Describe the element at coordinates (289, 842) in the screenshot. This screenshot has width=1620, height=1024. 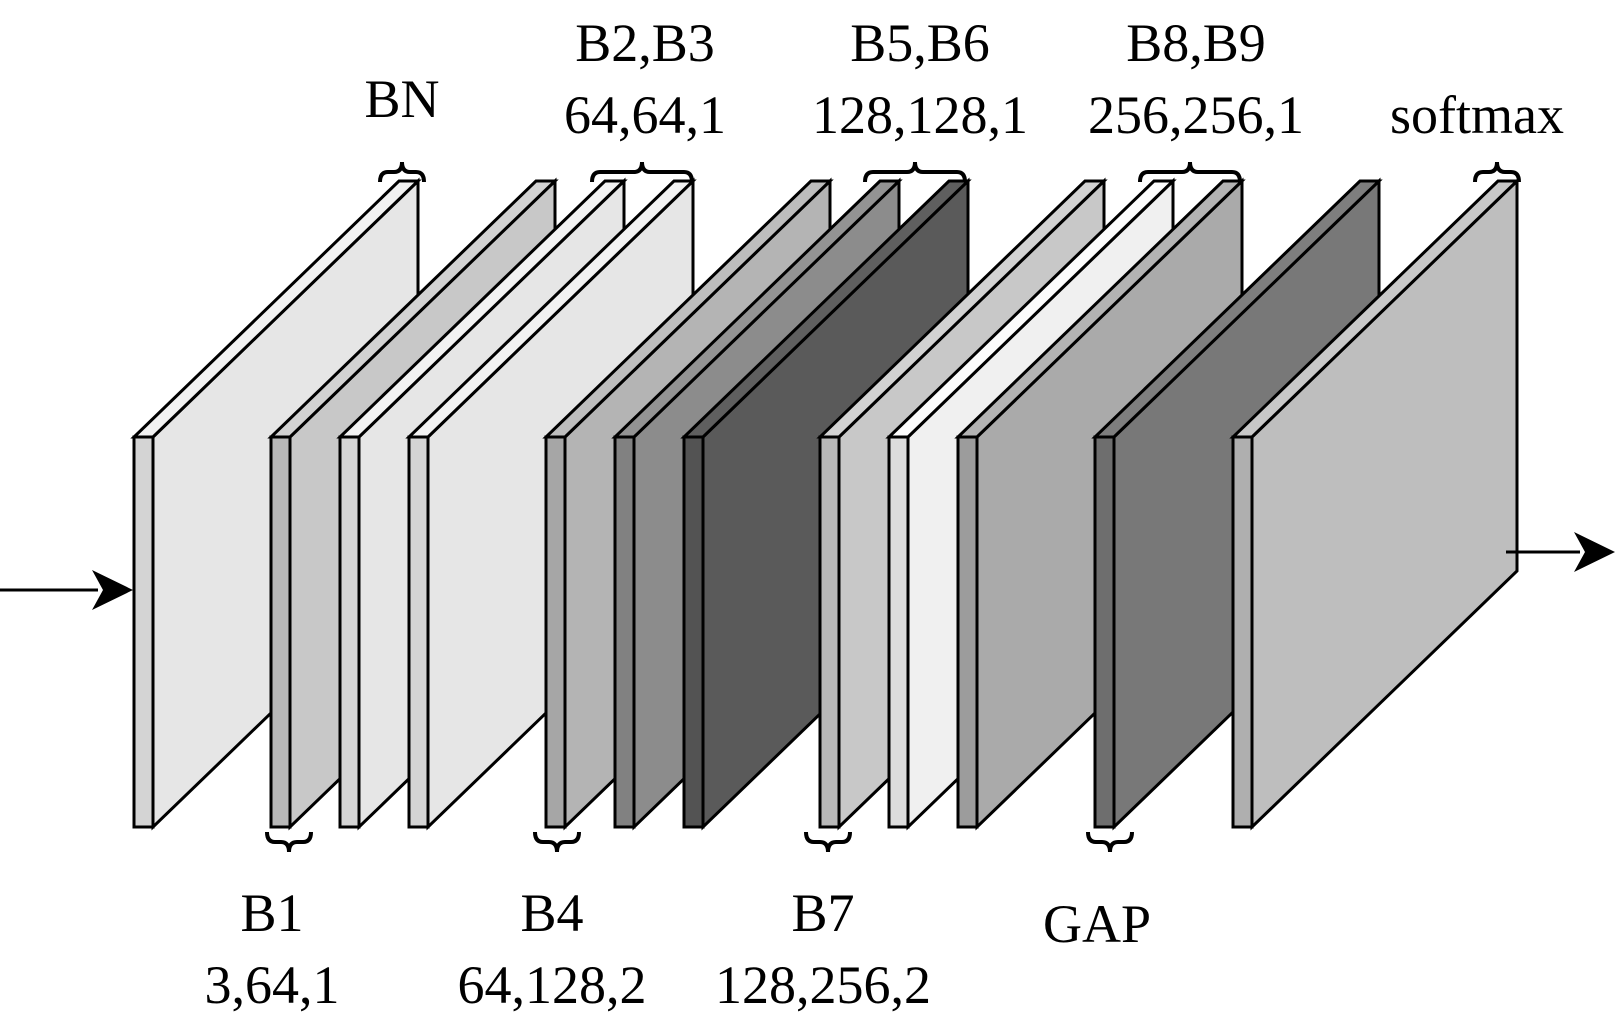
I see `brace-b1` at that location.